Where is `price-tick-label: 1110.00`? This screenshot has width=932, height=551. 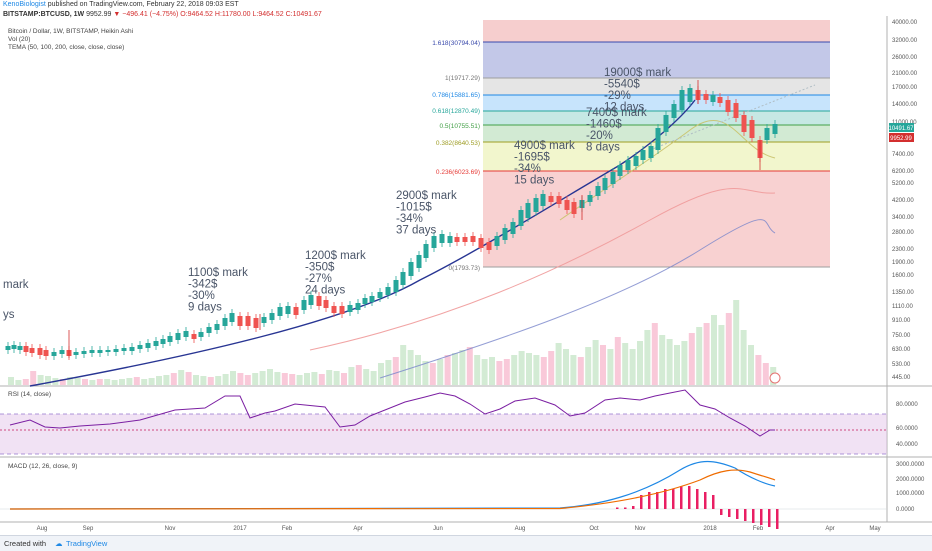 price-tick-label: 1110.00 is located at coordinates (902, 307).